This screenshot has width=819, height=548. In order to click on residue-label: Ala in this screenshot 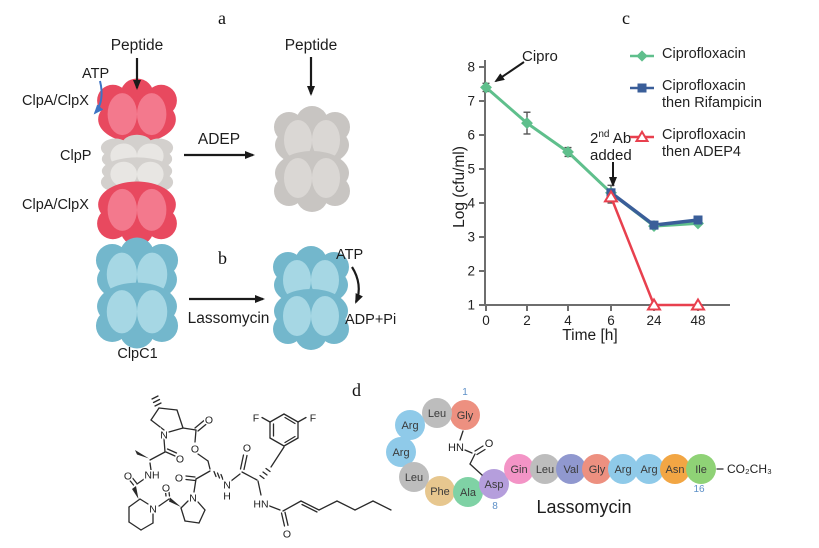, I will do `click(468, 493)`.